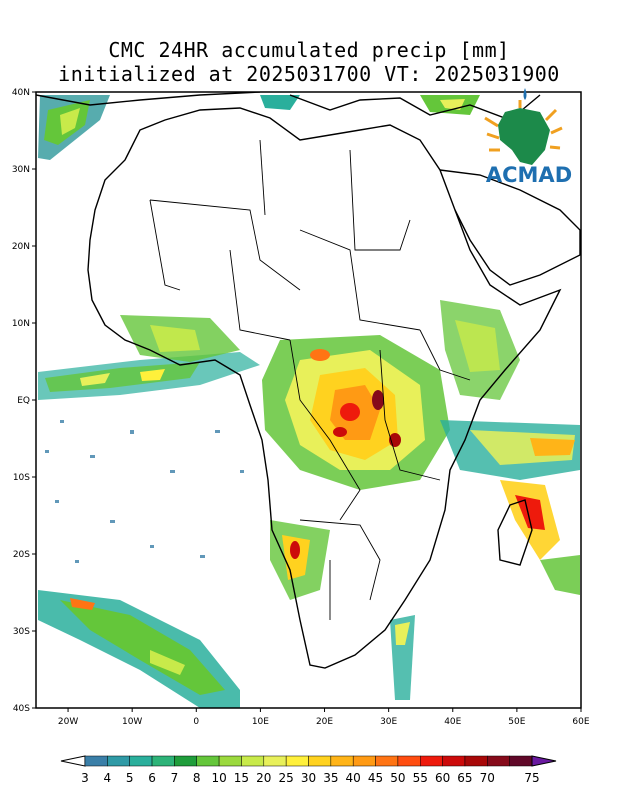 Image resolution: width=618 pixels, height=800 pixels. Describe the element at coordinates (544, 761) in the screenshot. I see `colorbar-over-triangle` at that location.